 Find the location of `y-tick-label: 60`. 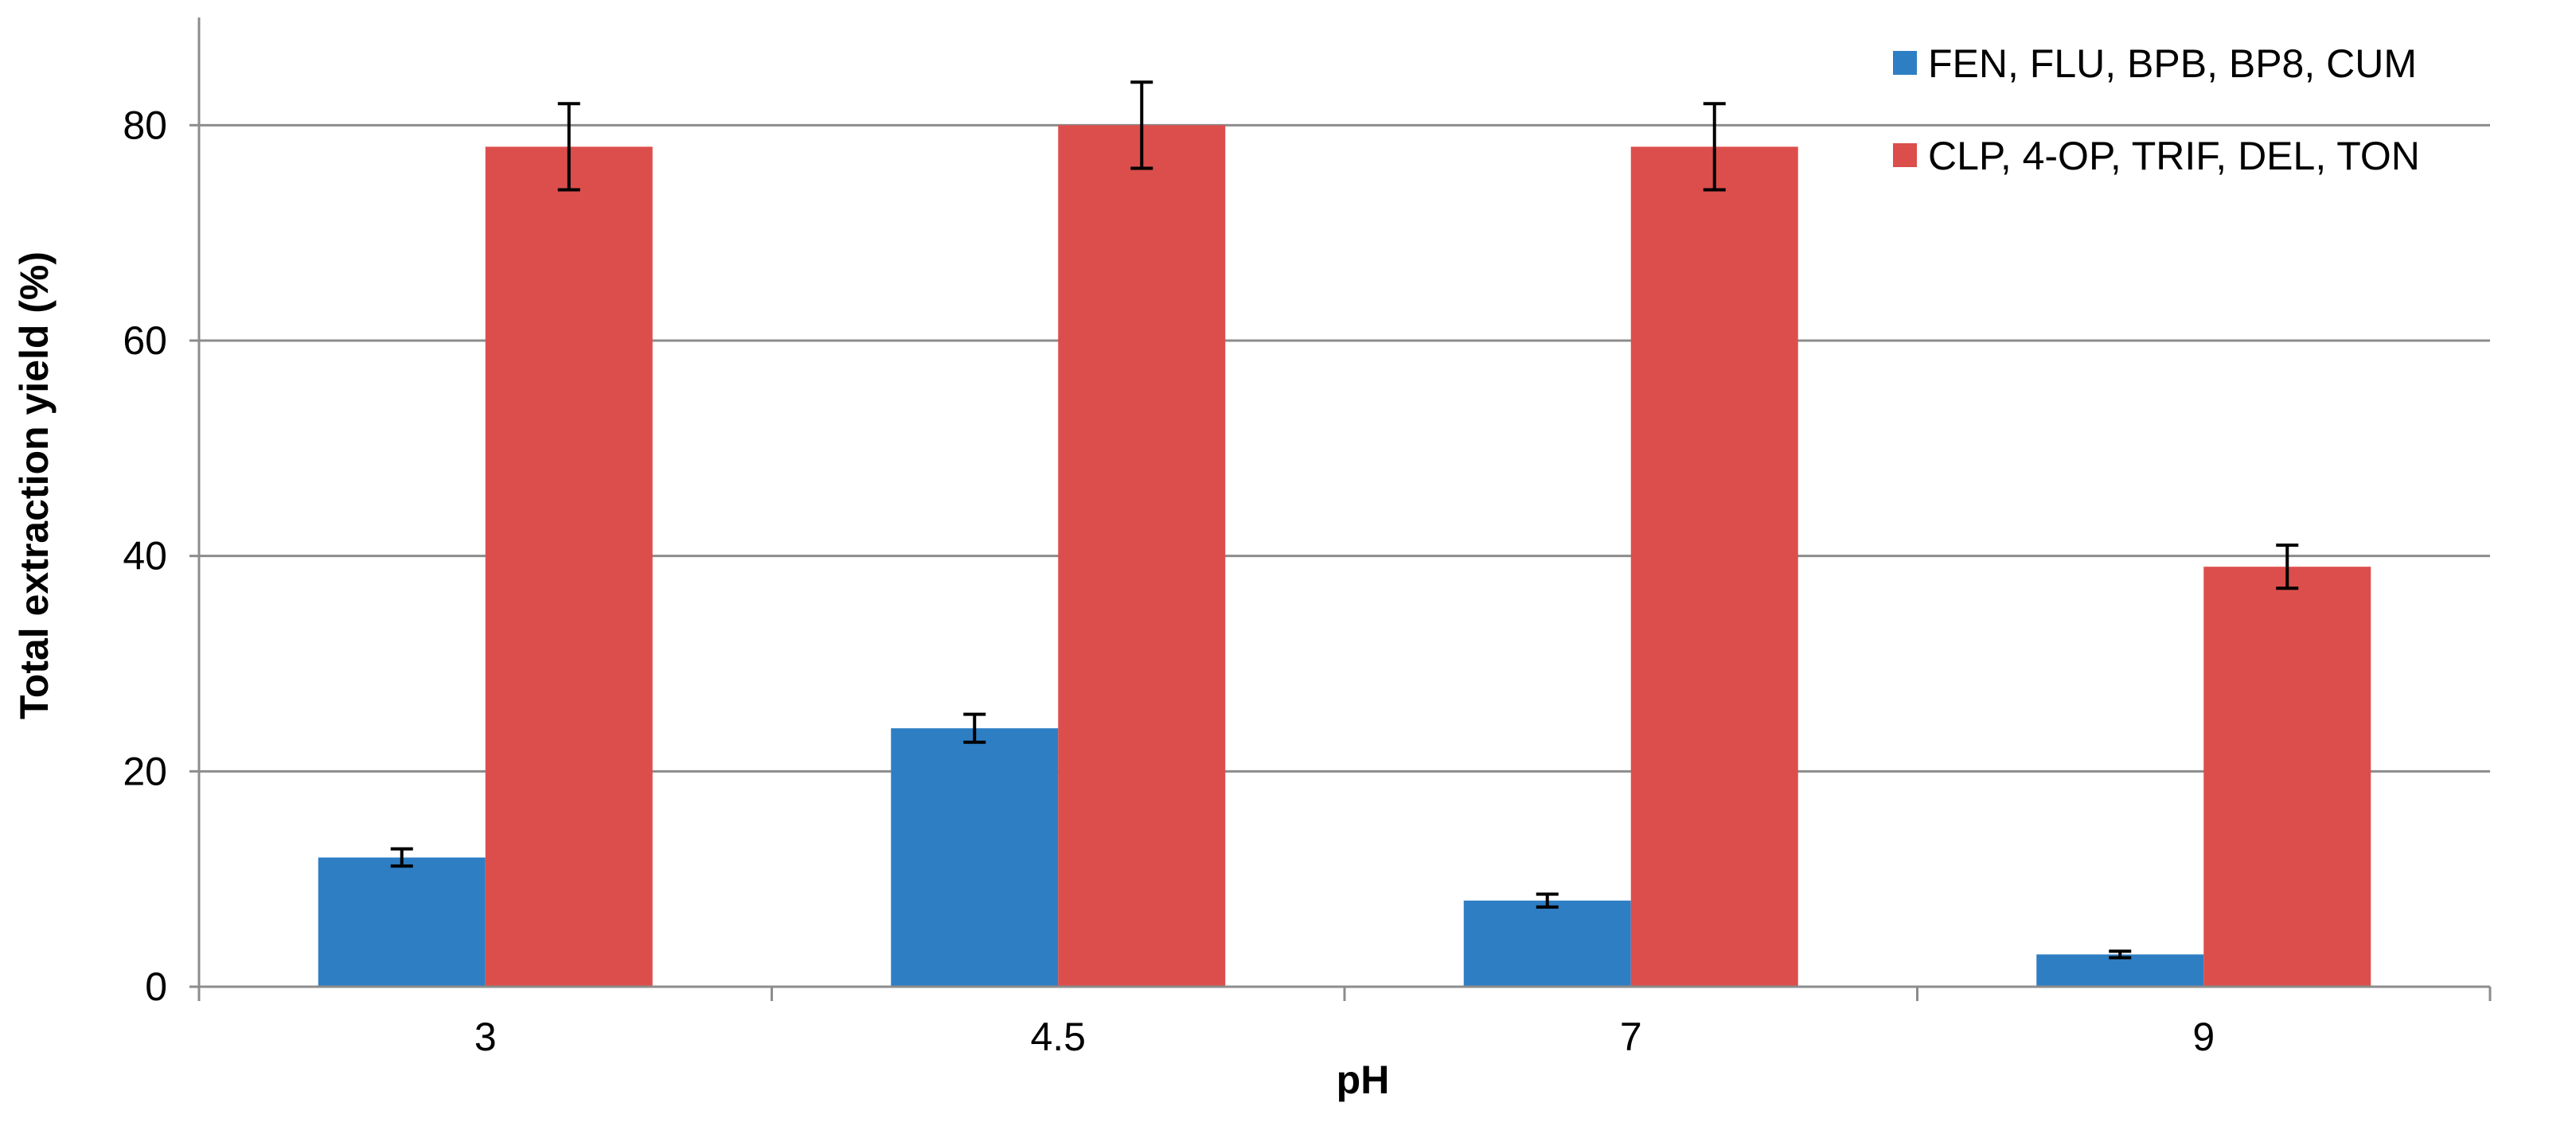

y-tick-label: 60 is located at coordinates (145, 340).